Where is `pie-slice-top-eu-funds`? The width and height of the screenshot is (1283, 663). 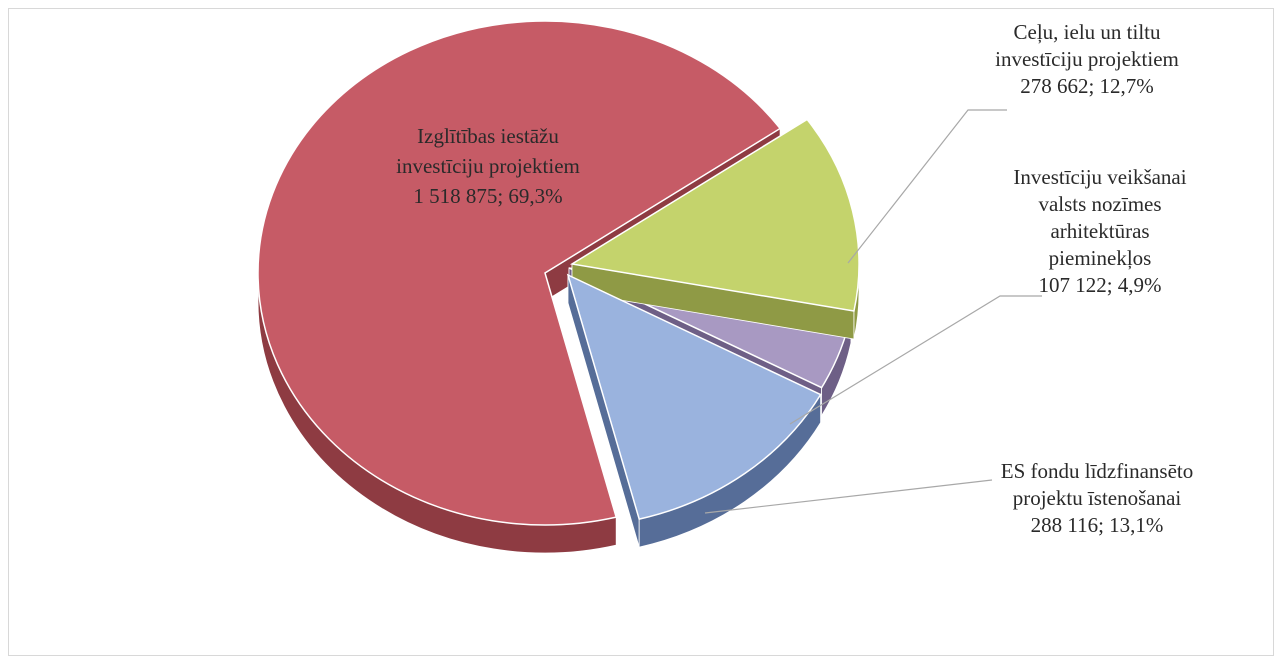 pie-slice-top-eu-funds is located at coordinates (694, 397).